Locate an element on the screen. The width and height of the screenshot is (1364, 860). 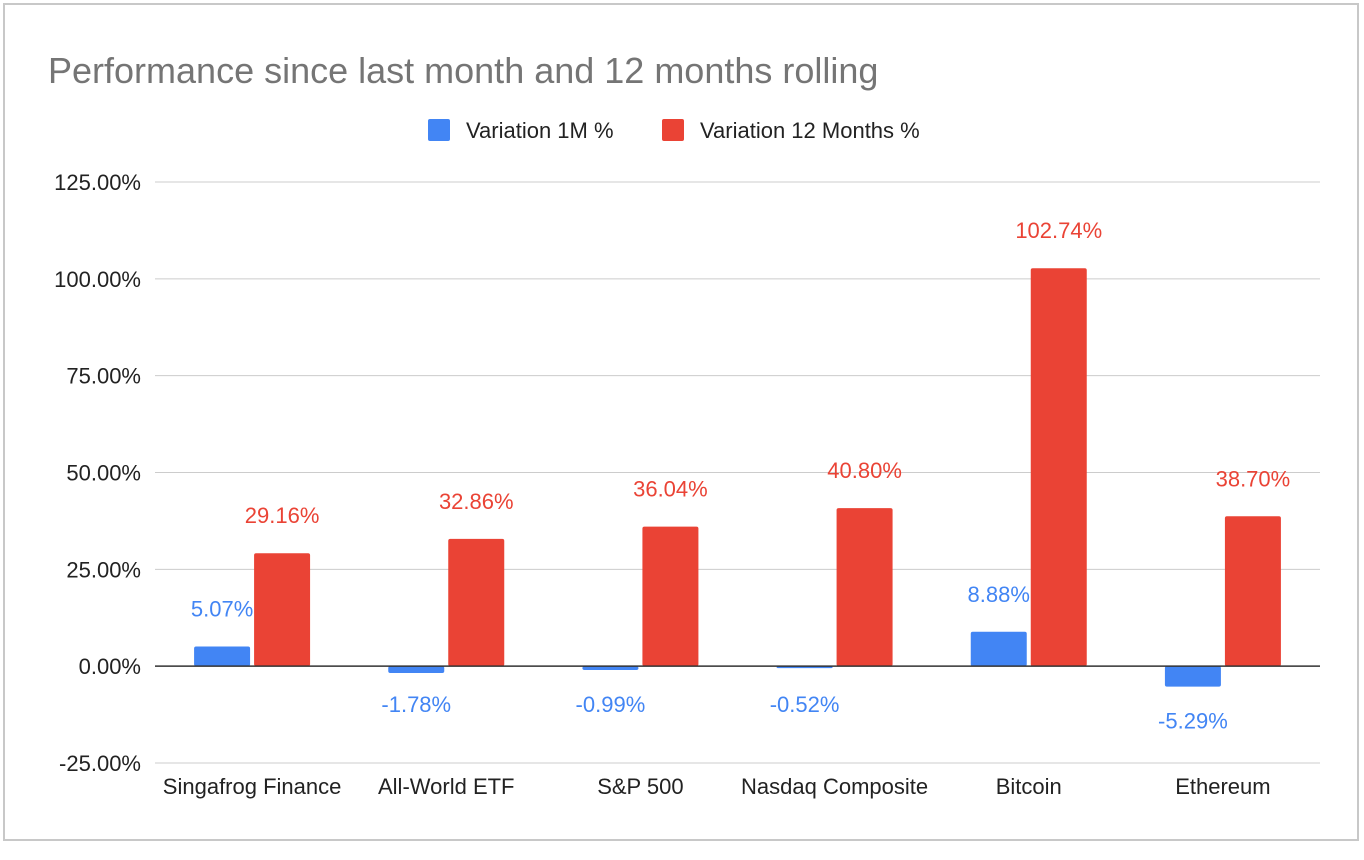
data-label-series-1-5: -5.29% is located at coordinates (1193, 721).